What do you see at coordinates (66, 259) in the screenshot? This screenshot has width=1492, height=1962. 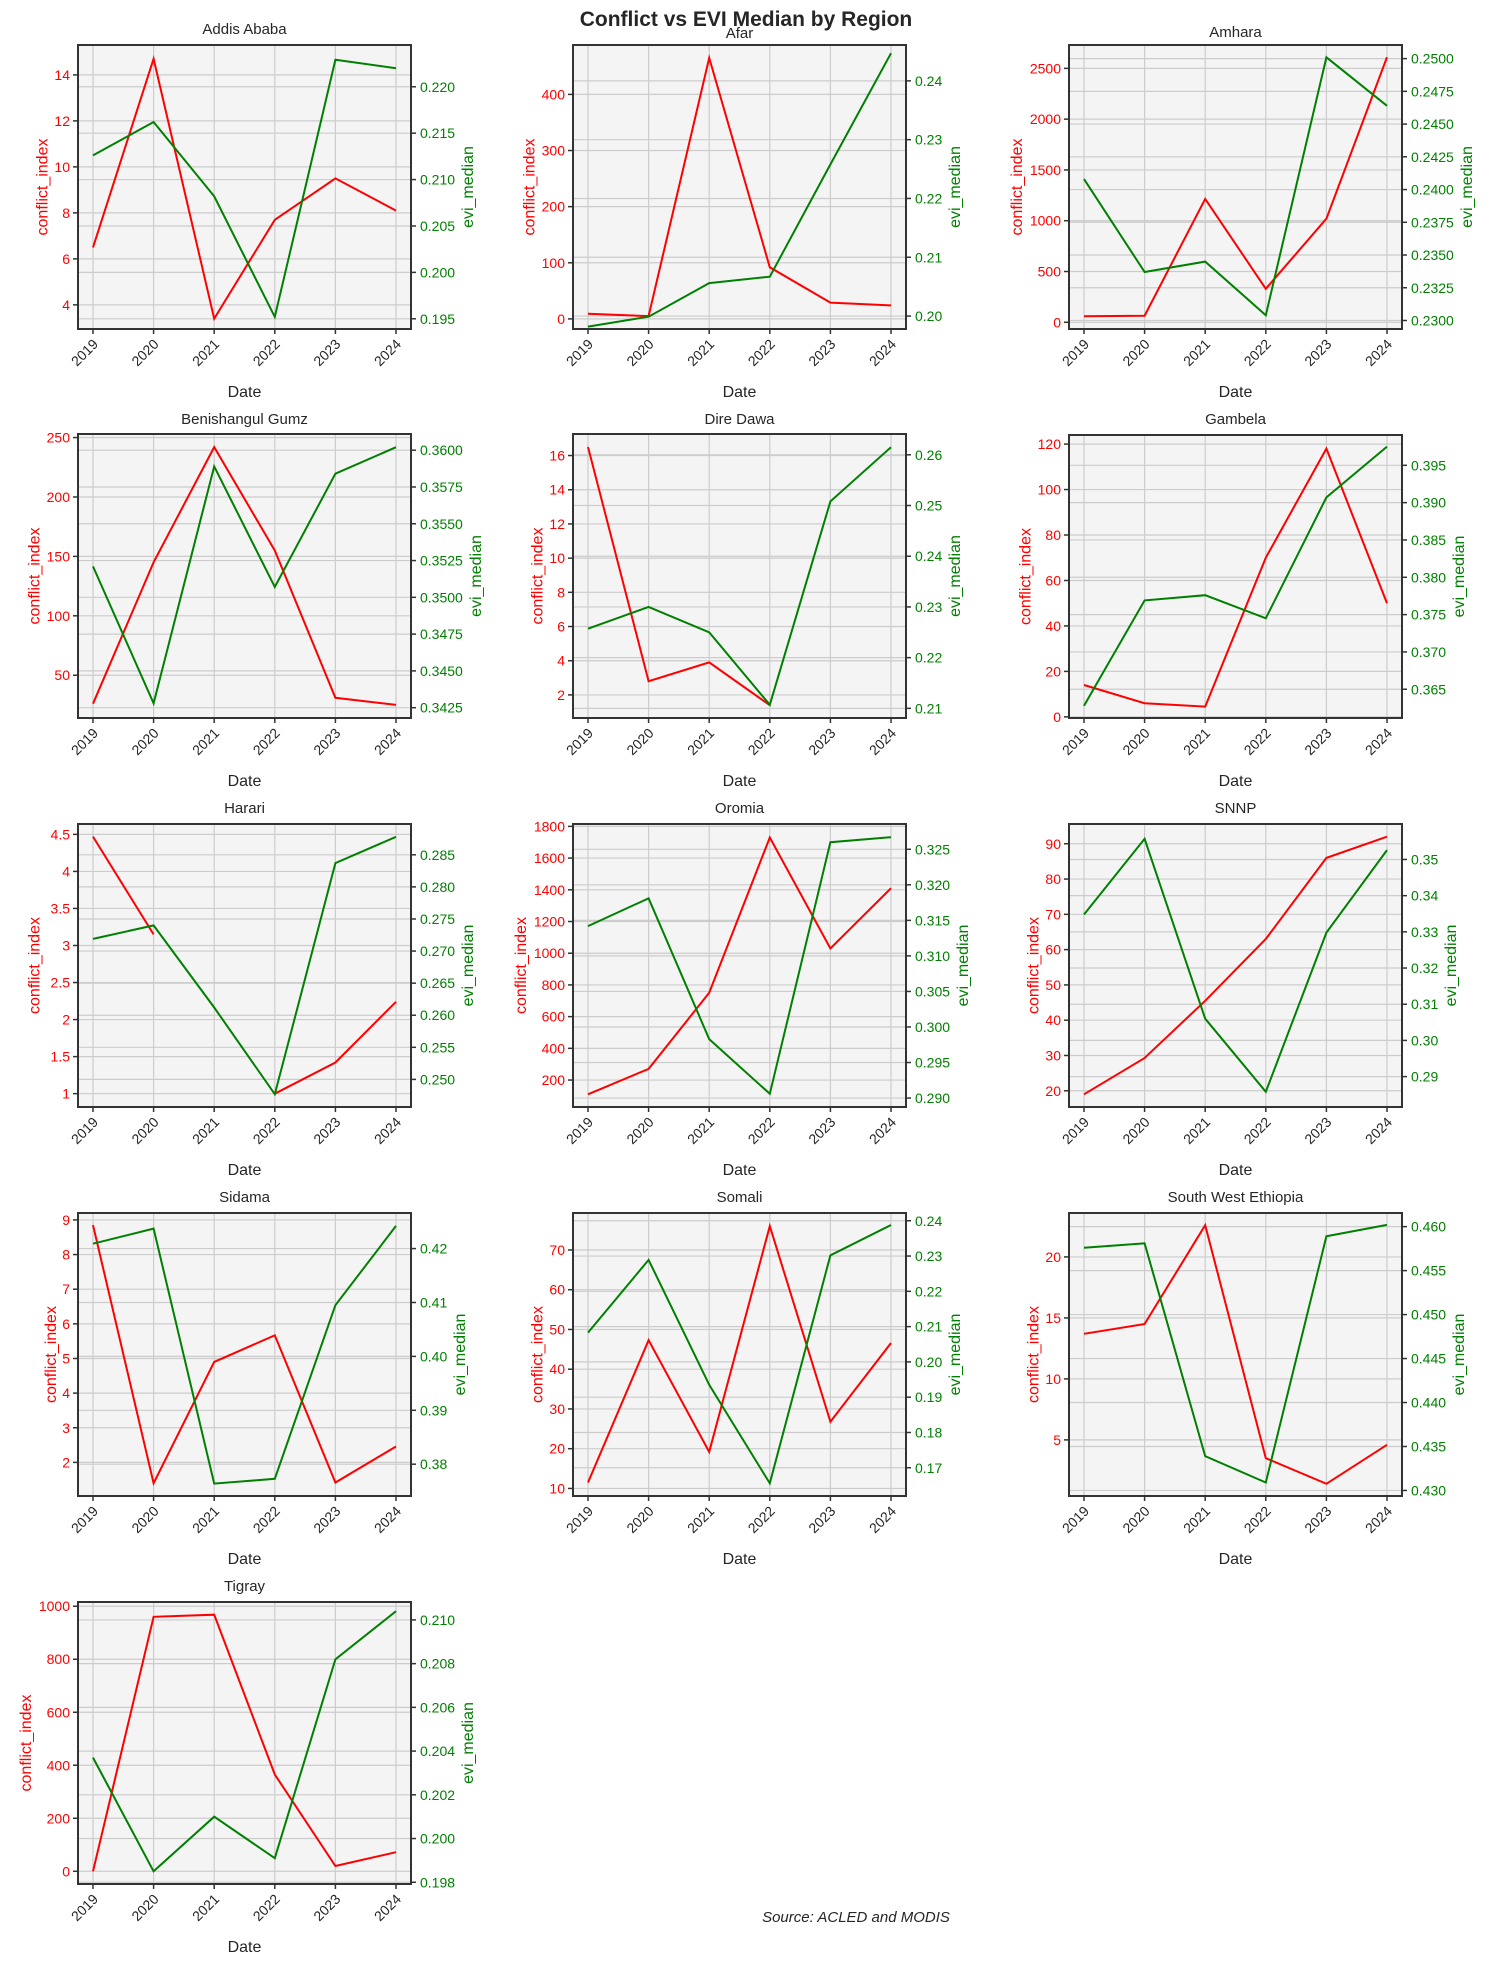 I see `y-tick-label: 6` at bounding box center [66, 259].